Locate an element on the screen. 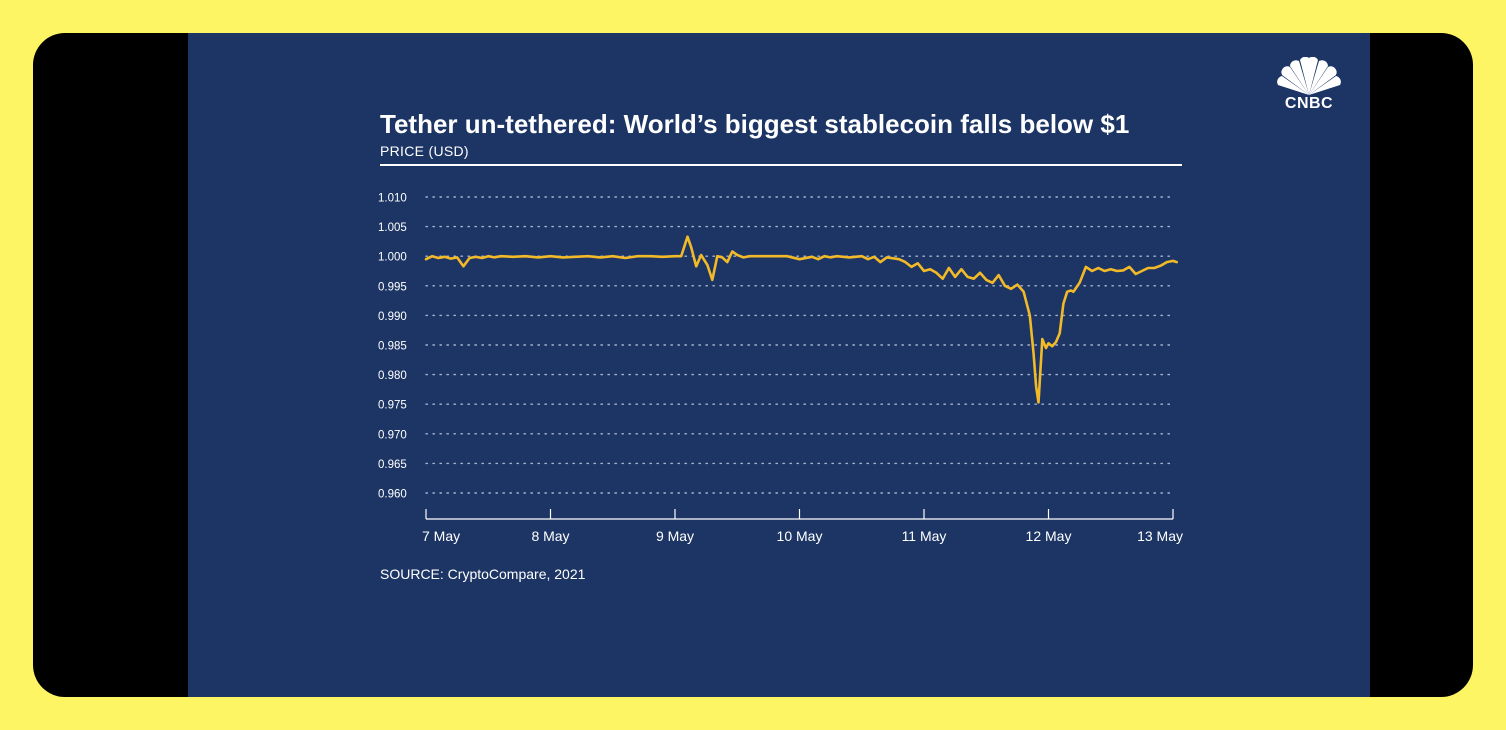  source-note: SOURCE: CryptoCompare, 2021 is located at coordinates (483, 574).